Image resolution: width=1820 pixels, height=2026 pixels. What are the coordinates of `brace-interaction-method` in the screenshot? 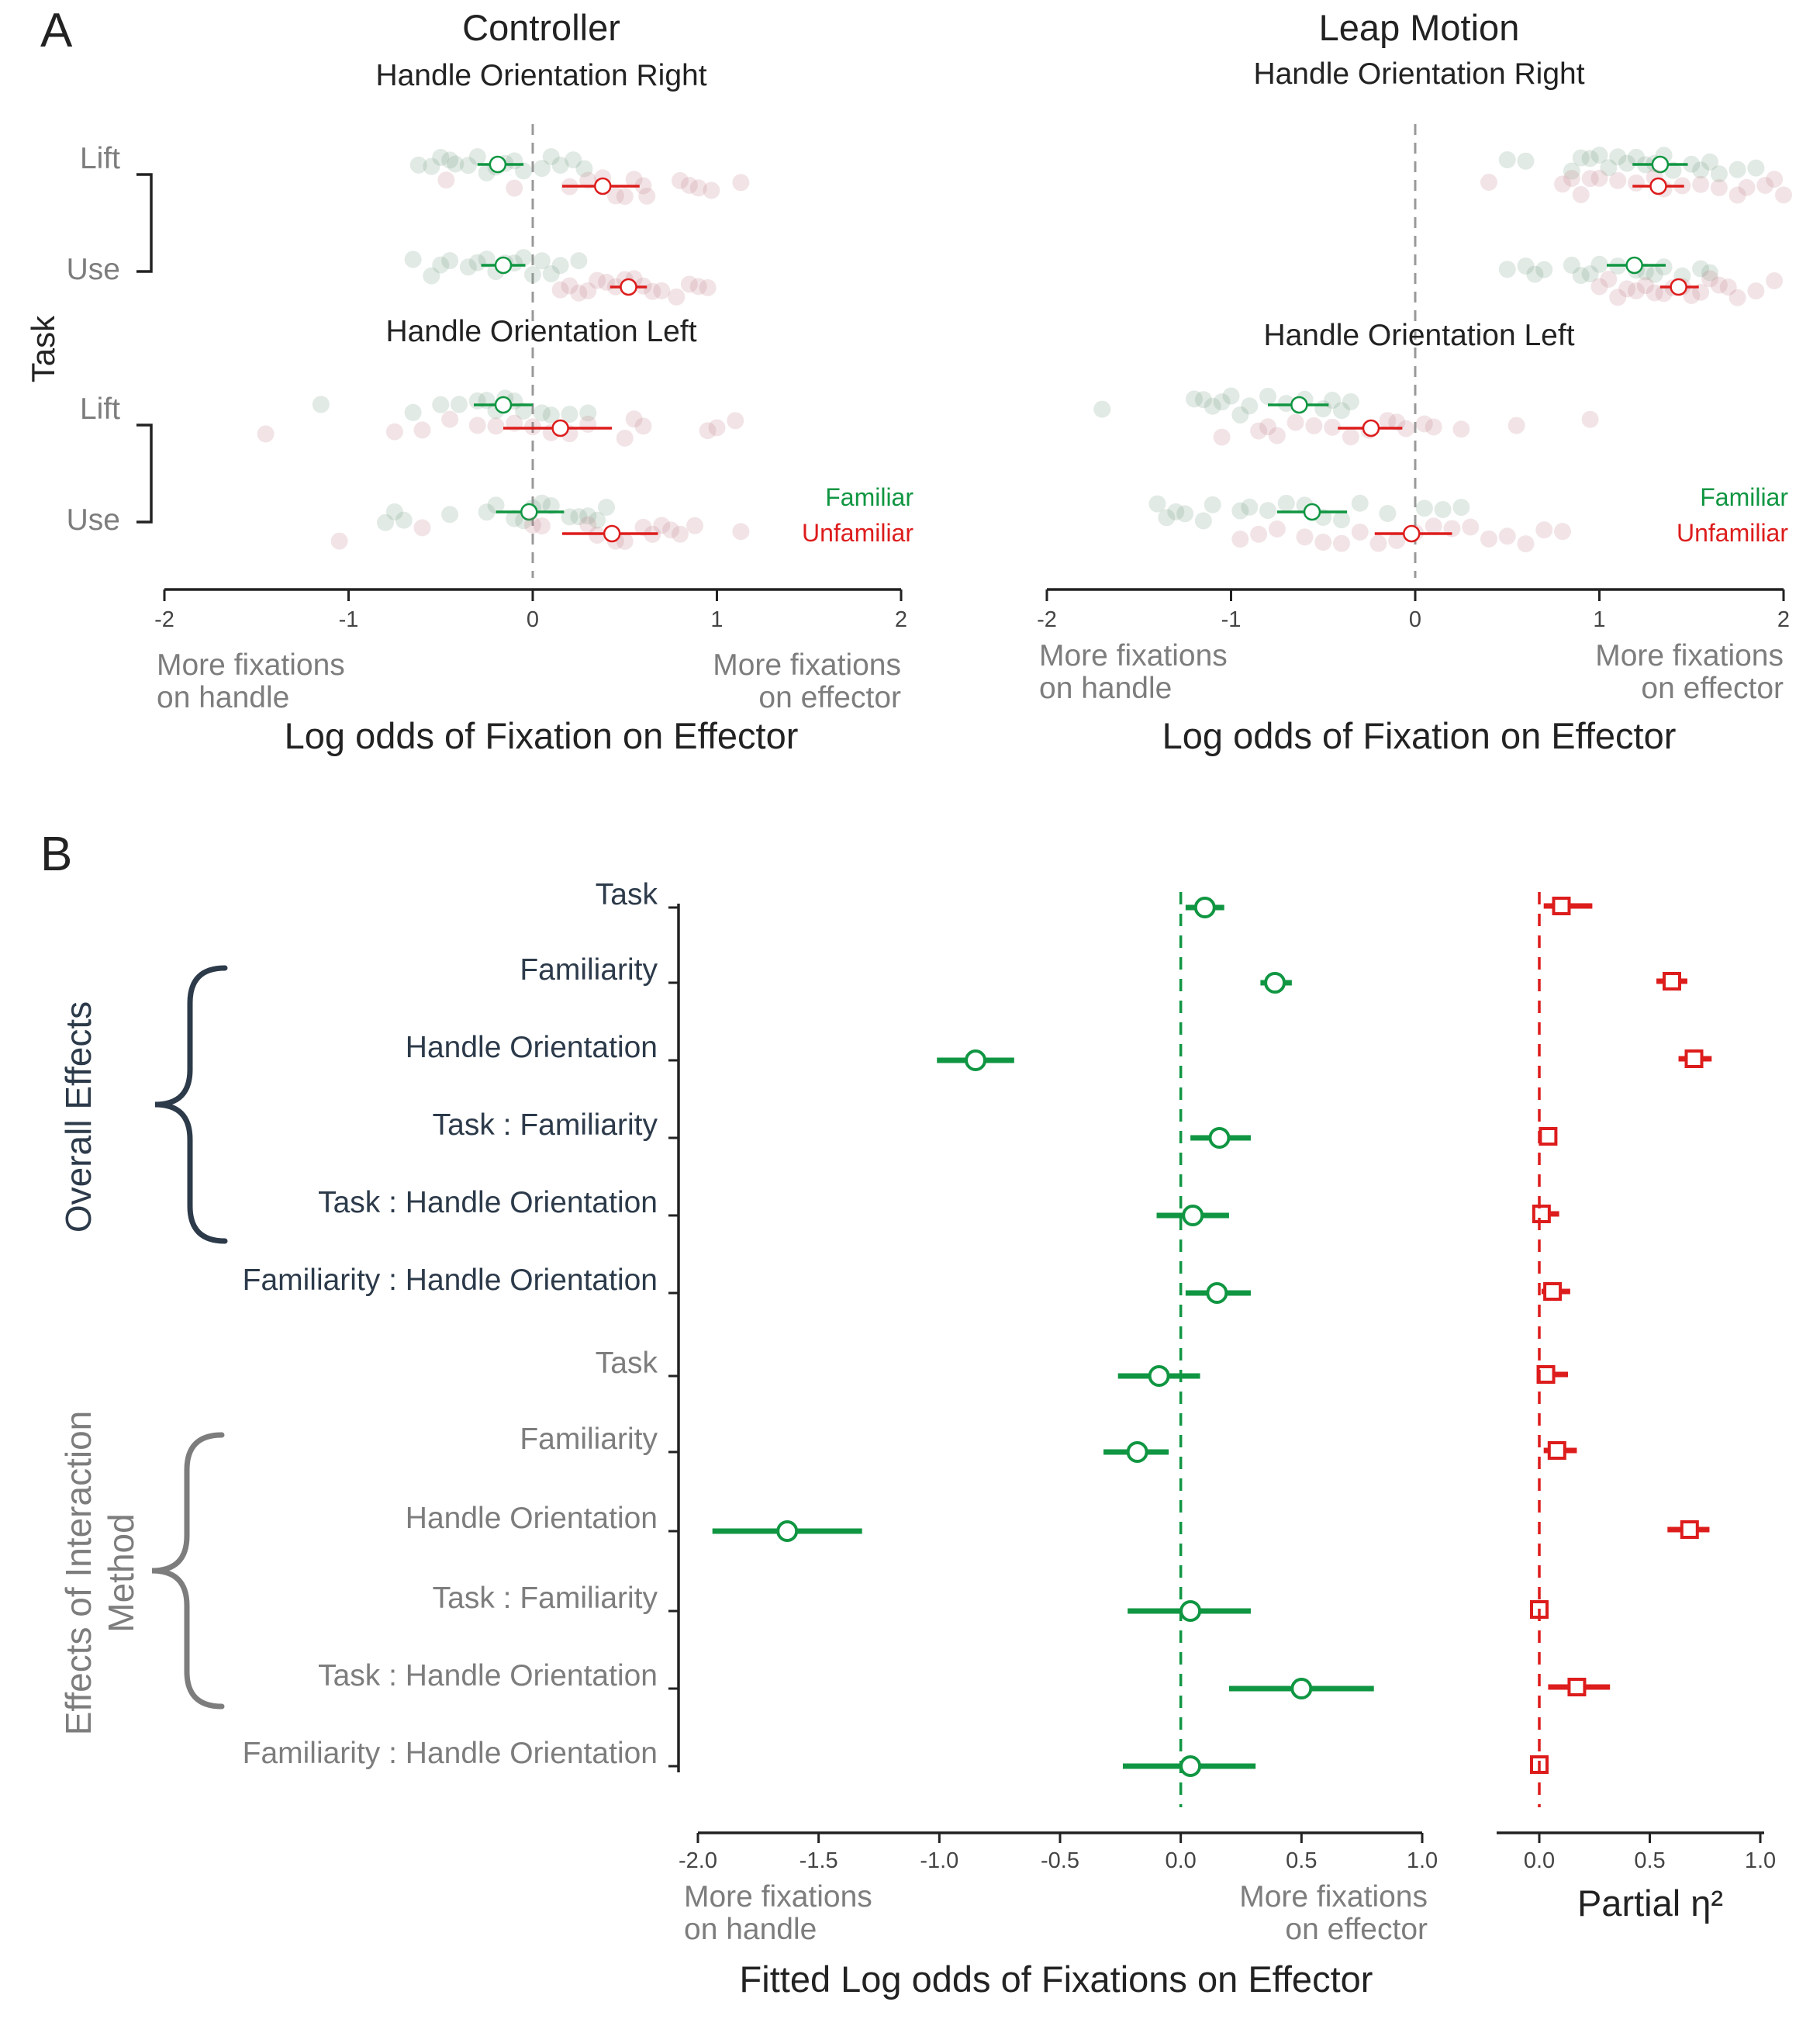 It's located at (188, 1571).